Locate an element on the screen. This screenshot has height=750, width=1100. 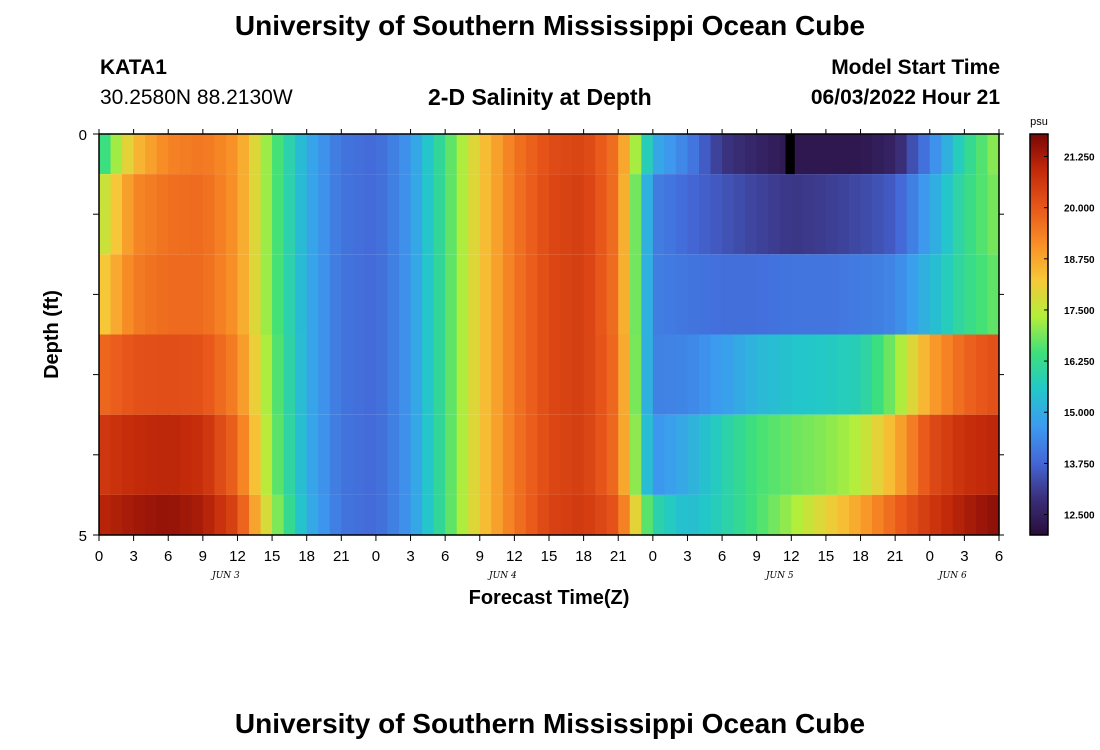
y-tick-label: 0 is located at coordinates (83, 135).